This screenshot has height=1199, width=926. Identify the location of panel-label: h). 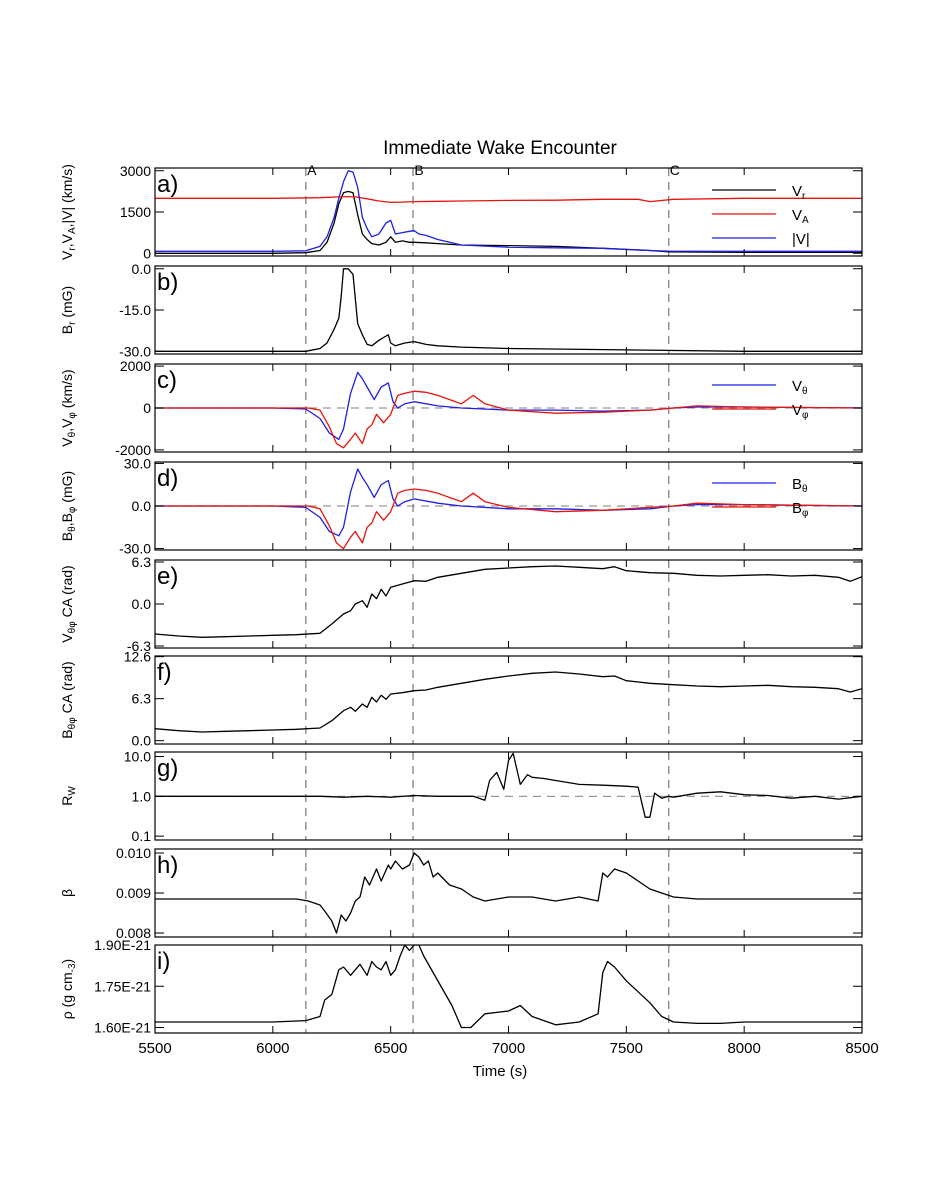
(167, 865).